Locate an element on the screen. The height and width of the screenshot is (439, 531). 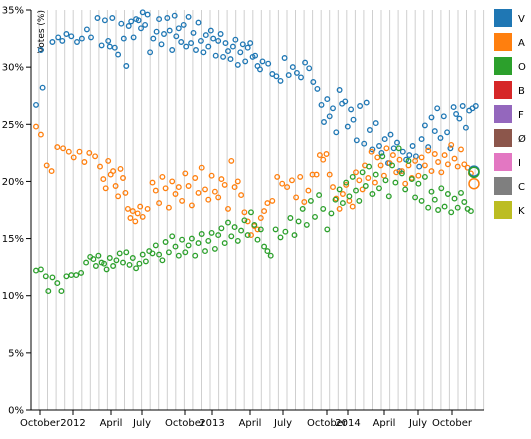
legend-item-V: V is located at coordinates (509, 18).